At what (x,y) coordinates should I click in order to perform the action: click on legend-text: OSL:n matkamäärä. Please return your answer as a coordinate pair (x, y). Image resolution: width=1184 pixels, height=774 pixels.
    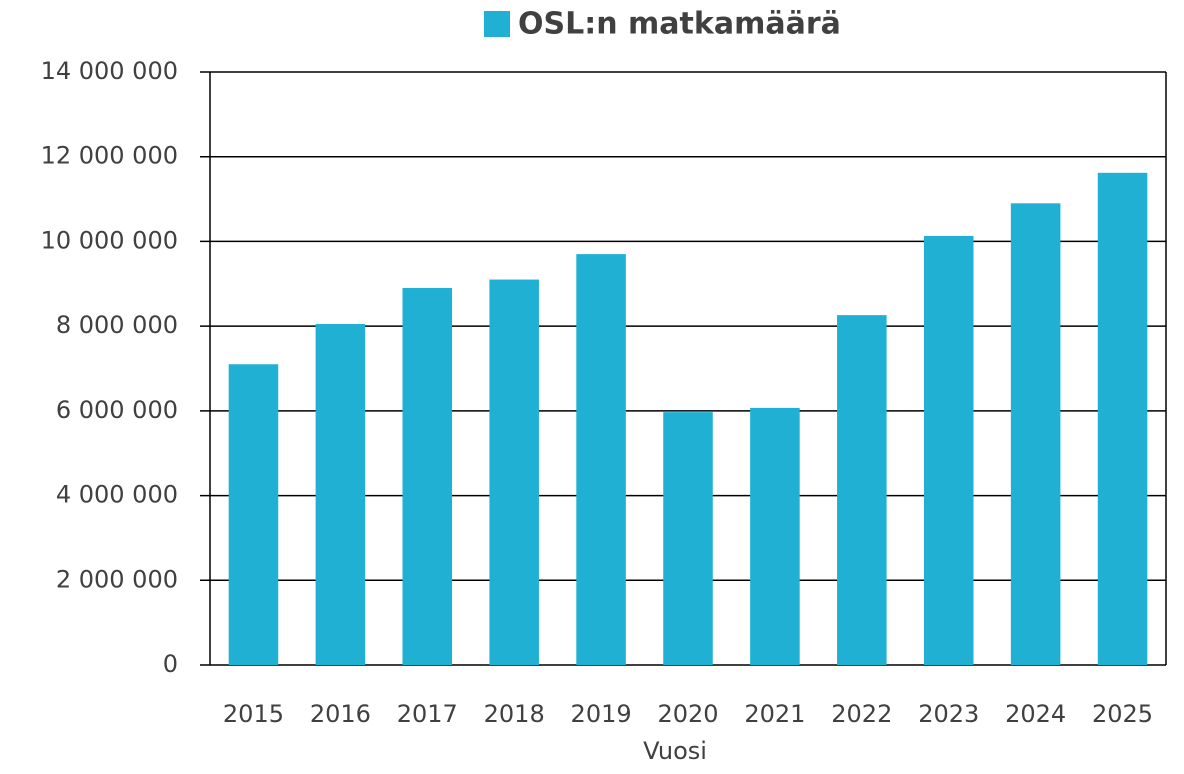
    Looking at the image, I should click on (679, 24).